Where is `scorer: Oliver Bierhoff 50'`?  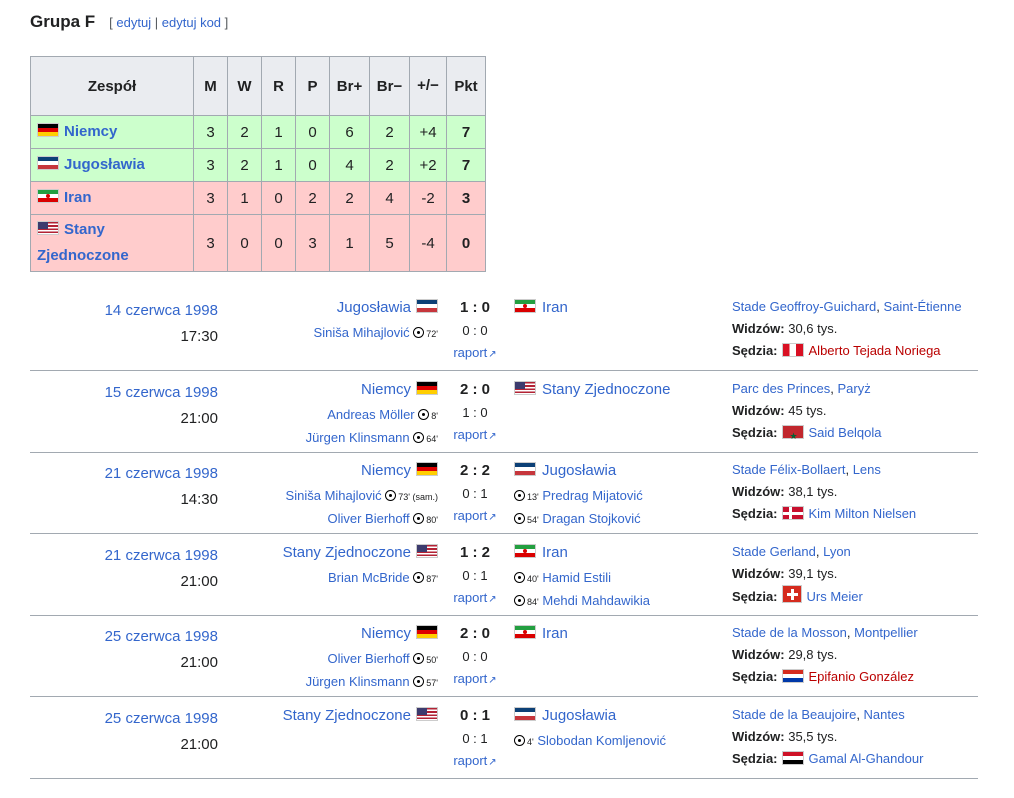 scorer: Oliver Bierhoff 50' is located at coordinates (372, 659).